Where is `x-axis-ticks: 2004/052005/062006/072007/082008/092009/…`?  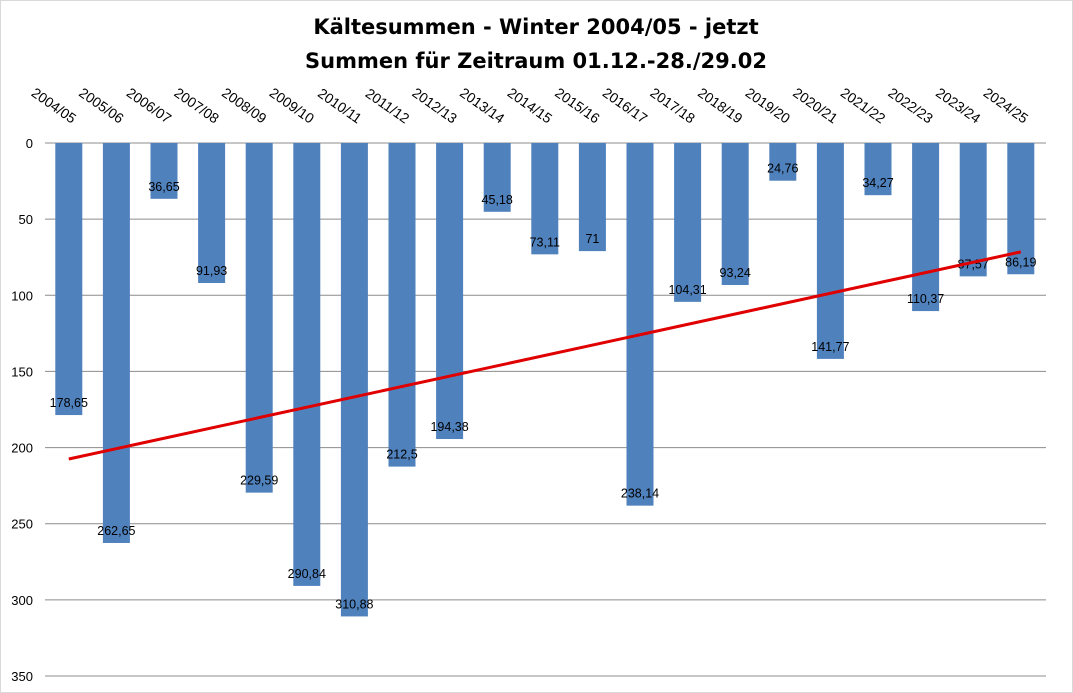 x-axis-ticks: 2004/052005/062006/072007/082008/092009/… is located at coordinates (530, 105).